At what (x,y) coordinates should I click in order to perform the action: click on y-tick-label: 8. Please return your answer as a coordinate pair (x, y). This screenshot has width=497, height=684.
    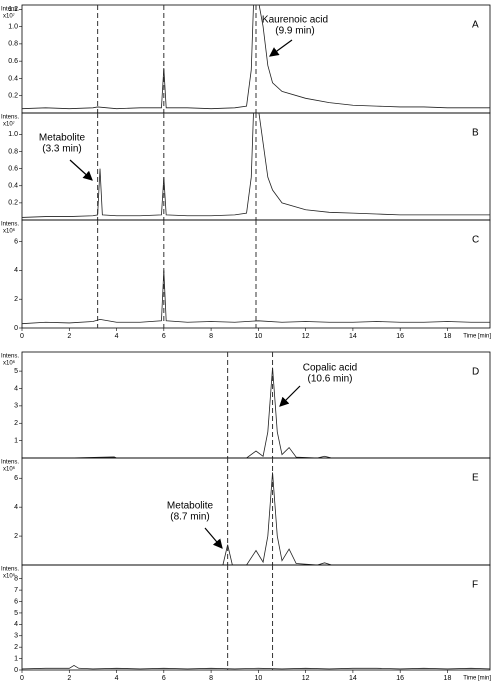
    Looking at the image, I should click on (16, 579).